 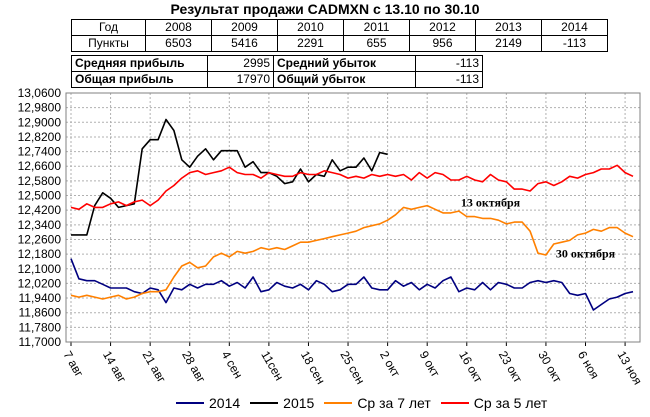 What do you see at coordinates (40, 327) in the screenshot?
I see `y-tick-label: 11,7800` at bounding box center [40, 327].